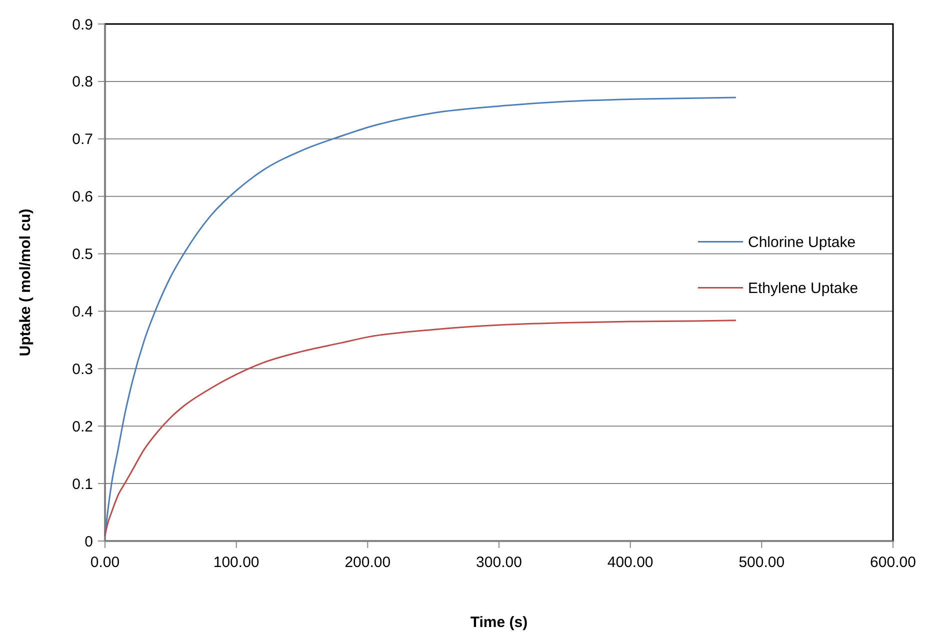  What do you see at coordinates (499, 622) in the screenshot?
I see `x-axis-title: Time (s)` at bounding box center [499, 622].